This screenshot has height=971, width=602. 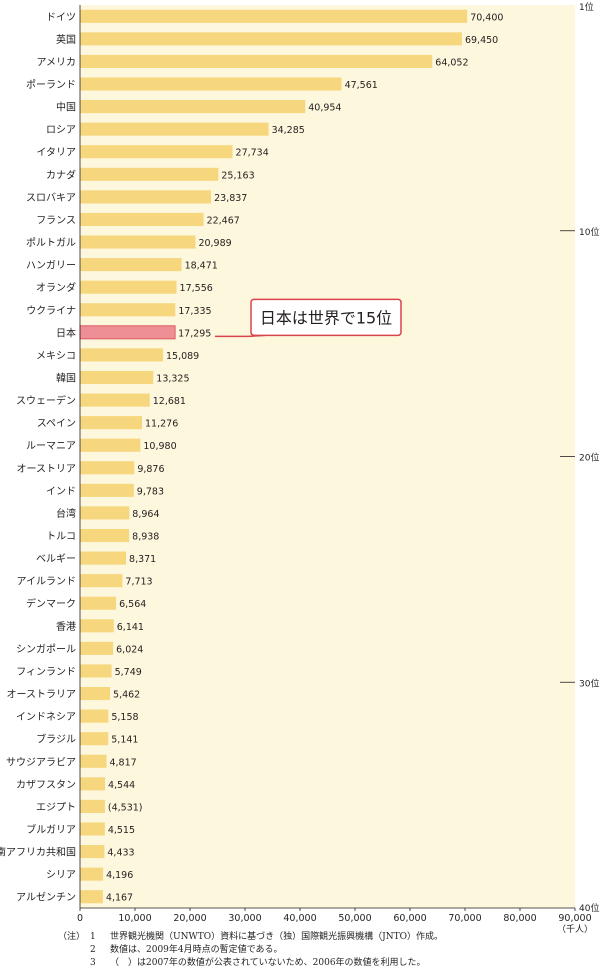 I want to click on footnote-number: 2, so click(x=93, y=950).